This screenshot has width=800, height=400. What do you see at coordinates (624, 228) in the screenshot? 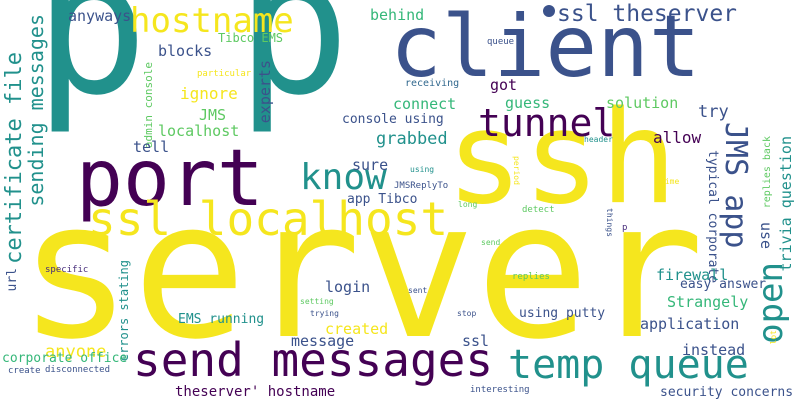
I see `word-p-small: p` at bounding box center [624, 228].